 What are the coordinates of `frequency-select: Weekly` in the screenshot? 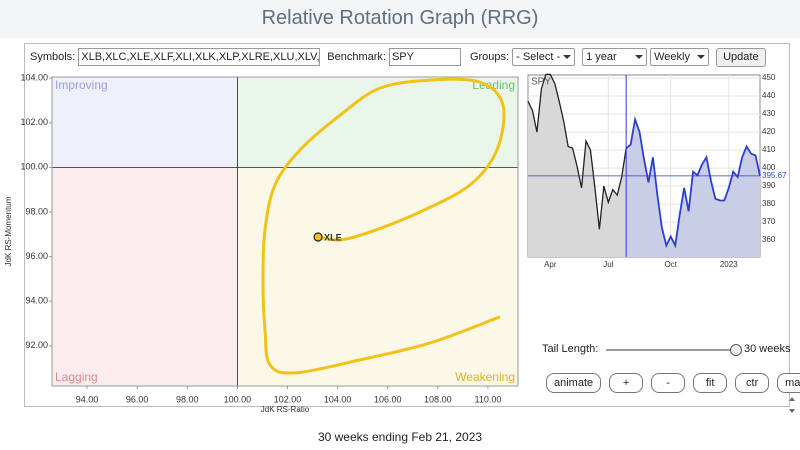 It's located at (680, 57).